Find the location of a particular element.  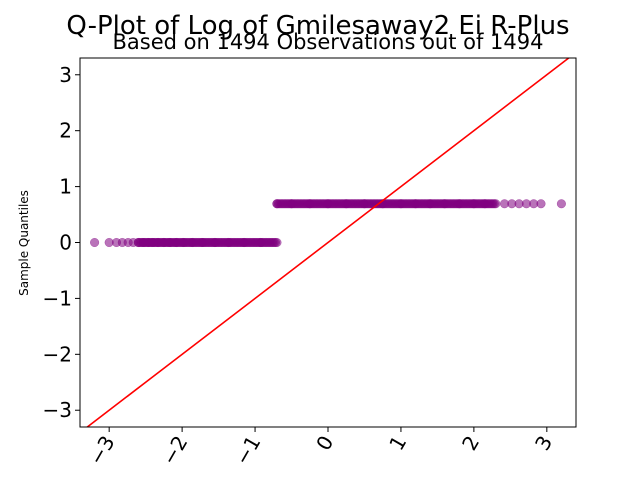

y-tick-label: 1 is located at coordinates (65, 187).